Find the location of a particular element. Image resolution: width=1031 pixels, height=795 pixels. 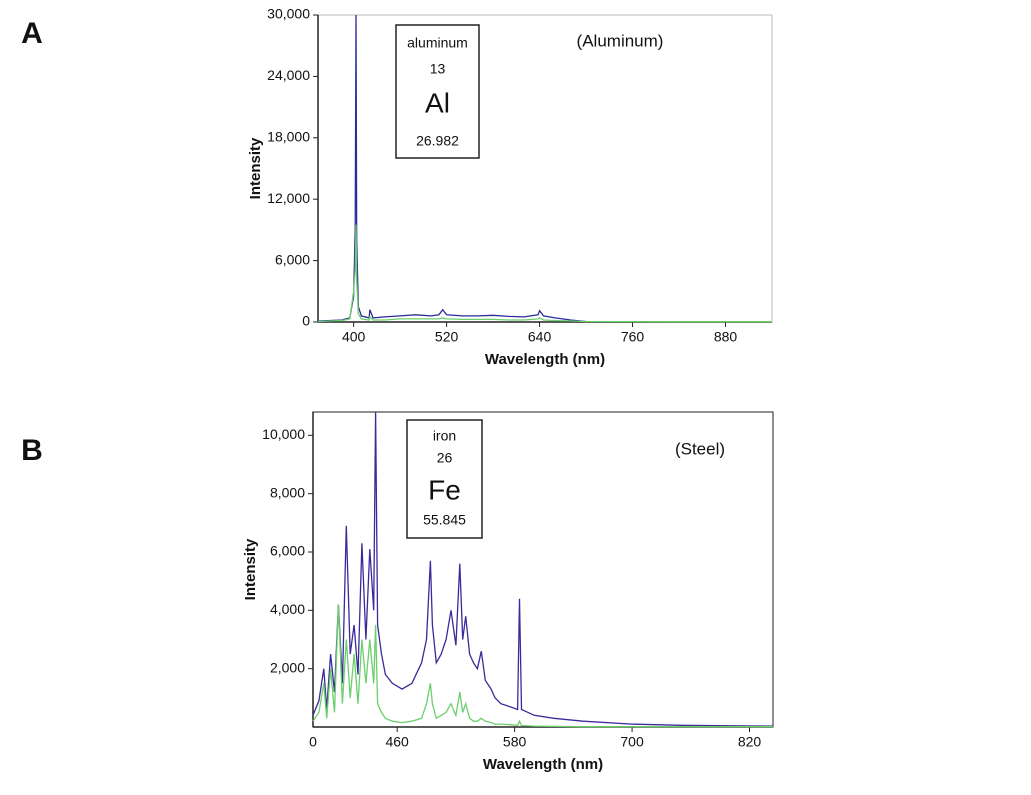

x-tick-label: 820 is located at coordinates (750, 742).